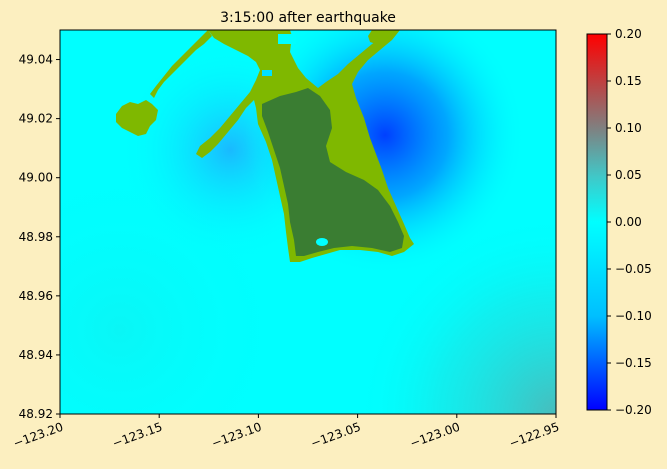 The image size is (667, 469). I want to click on y-tick-label: 48.92, so click(36, 414).